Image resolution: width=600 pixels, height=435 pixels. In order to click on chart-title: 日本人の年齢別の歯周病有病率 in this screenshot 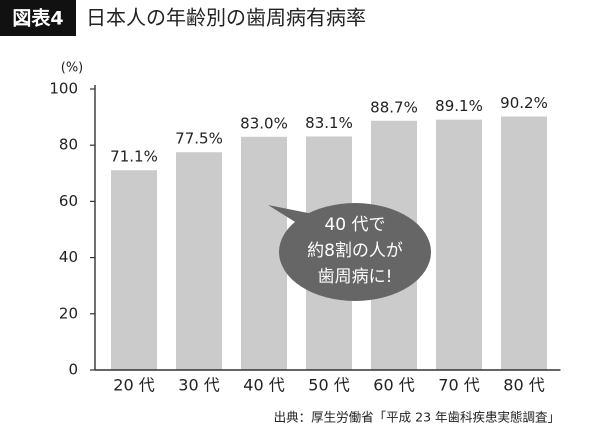, I will do `click(226, 18)`.